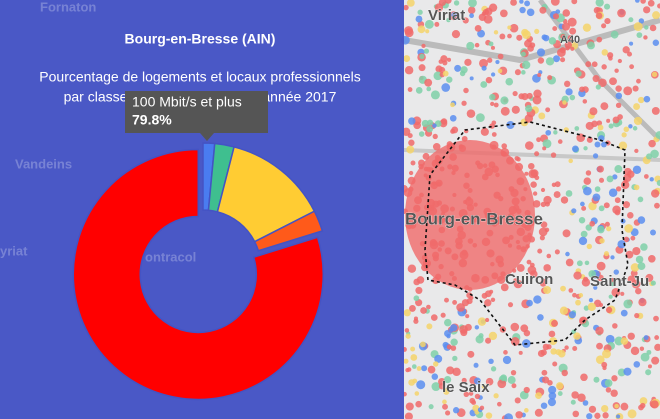  What do you see at coordinates (43, 163) in the screenshot?
I see `map-label: Vandeins` at bounding box center [43, 163].